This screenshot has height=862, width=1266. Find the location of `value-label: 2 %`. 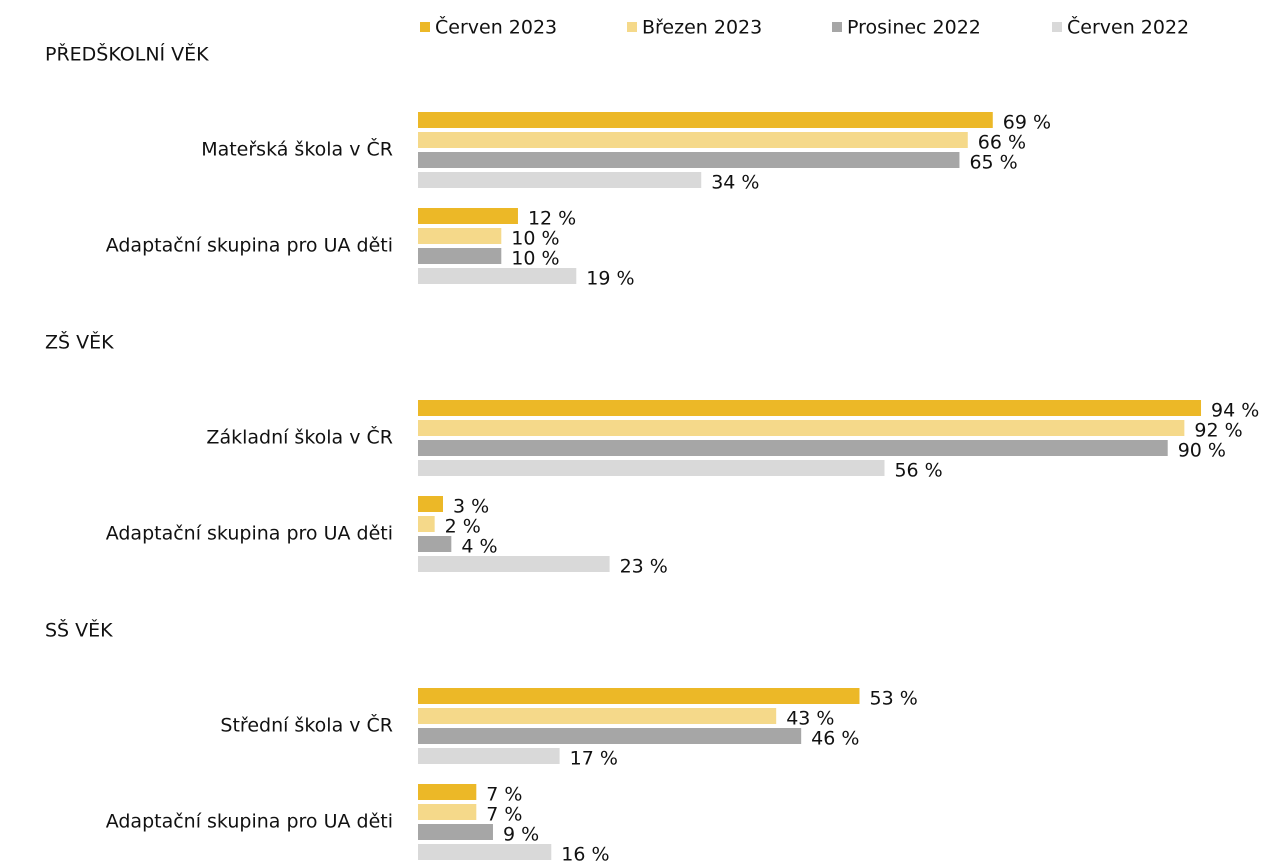

value-label: 2 % is located at coordinates (463, 527).